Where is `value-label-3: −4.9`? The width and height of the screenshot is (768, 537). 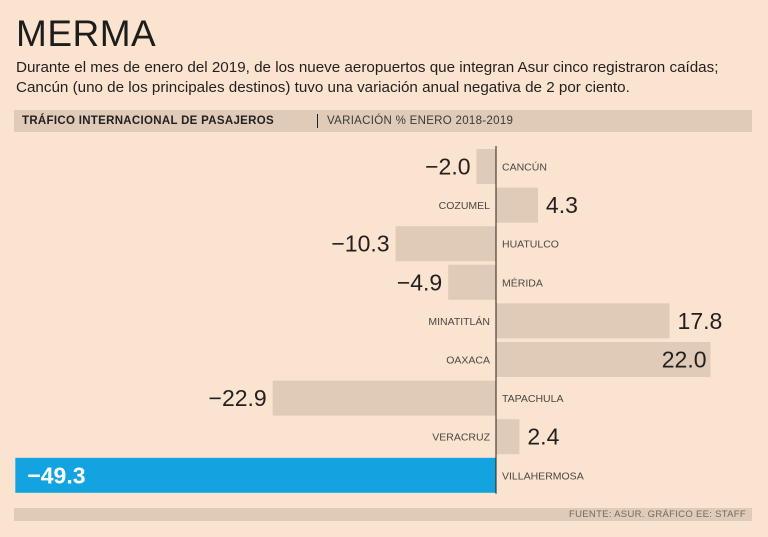 value-label-3: −4.9 is located at coordinates (419, 282).